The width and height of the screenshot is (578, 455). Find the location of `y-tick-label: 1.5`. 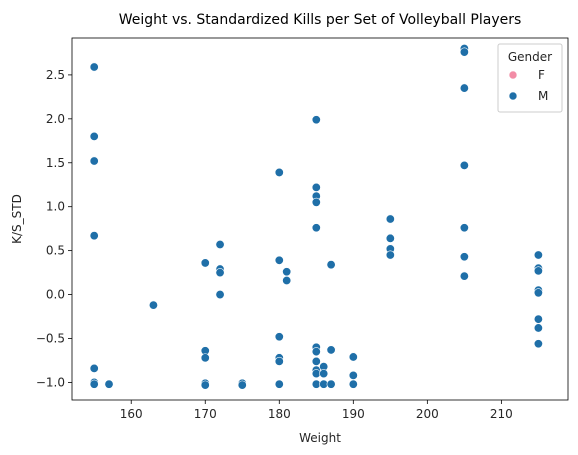

y-tick-label: 1.5 is located at coordinates (55, 163).